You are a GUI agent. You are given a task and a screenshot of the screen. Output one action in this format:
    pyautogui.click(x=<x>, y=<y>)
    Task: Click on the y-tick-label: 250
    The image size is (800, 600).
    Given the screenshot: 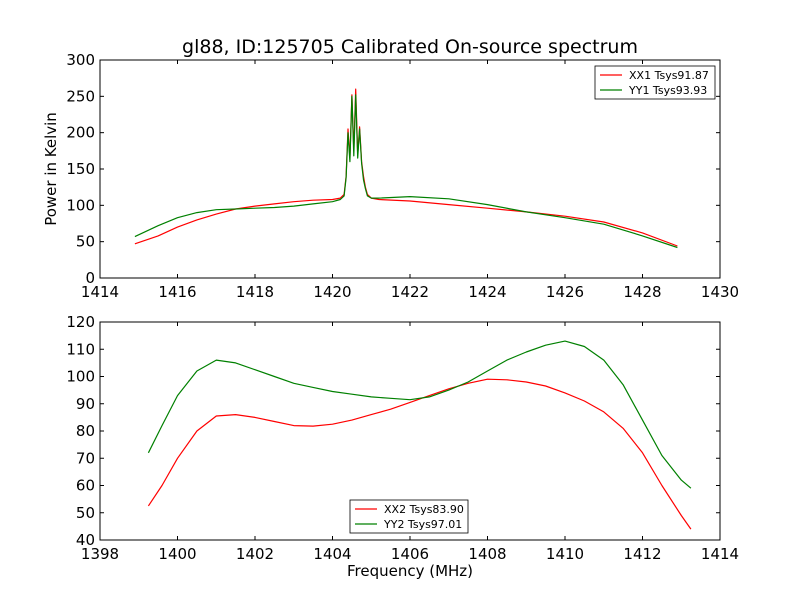 What is the action you would take?
    pyautogui.click(x=80, y=96)
    